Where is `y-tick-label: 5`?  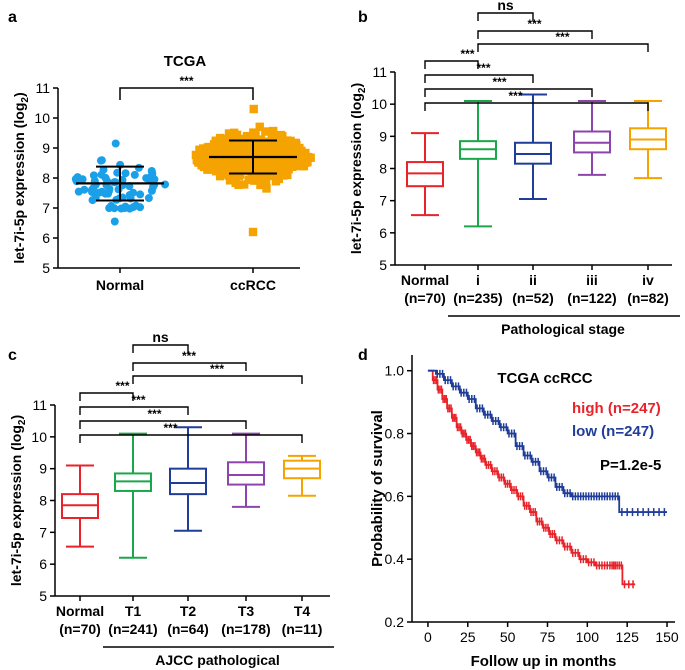 y-tick-label: 5 is located at coordinates (43, 596).